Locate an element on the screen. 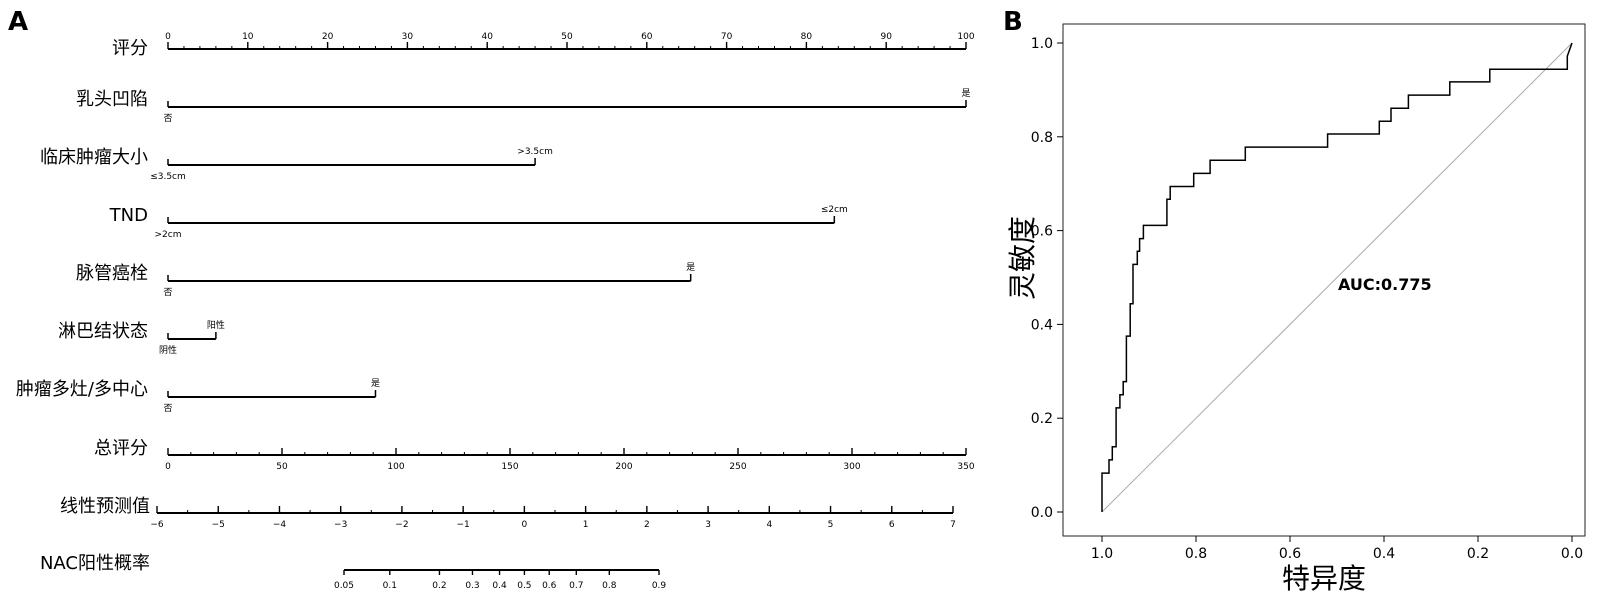 The width and height of the screenshot is (1600, 600). linear-predictor-axis-tick-label: −5 is located at coordinates (218, 525).